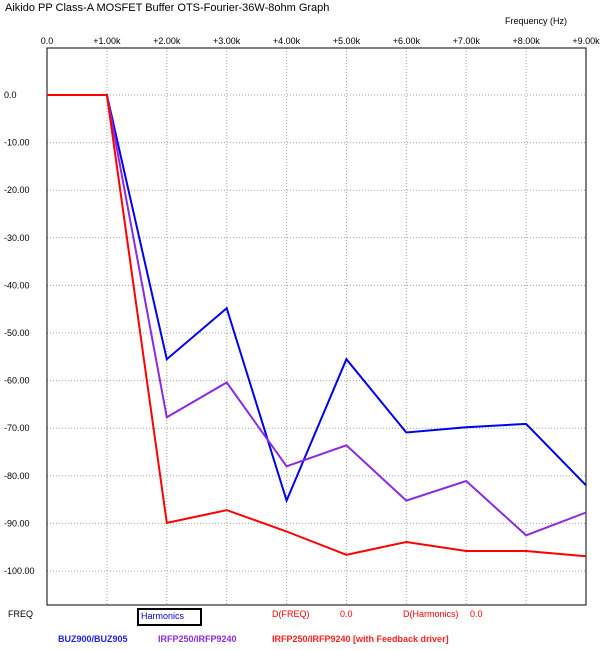 This screenshot has width=602, height=650. Describe the element at coordinates (107, 41) in the screenshot. I see `x-tick-label: +1.00k` at that location.